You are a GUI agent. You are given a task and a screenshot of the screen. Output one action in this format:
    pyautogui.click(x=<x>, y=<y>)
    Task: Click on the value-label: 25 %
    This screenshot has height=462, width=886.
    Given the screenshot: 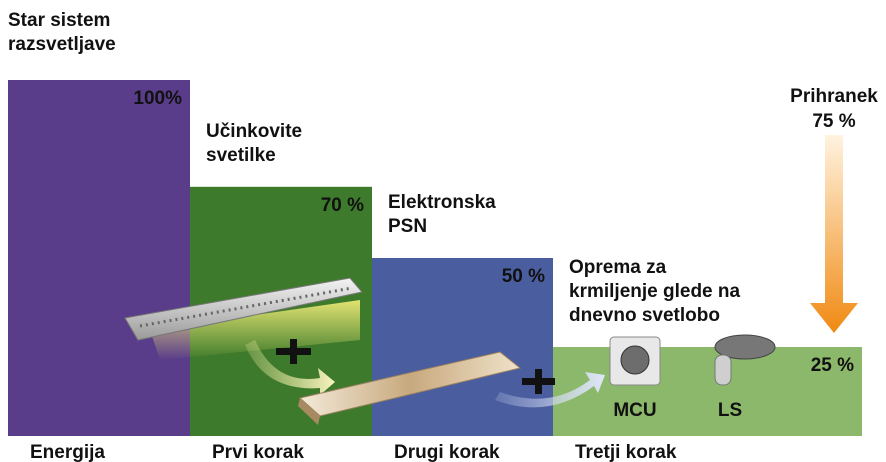 What is the action you would take?
    pyautogui.click(x=832, y=365)
    